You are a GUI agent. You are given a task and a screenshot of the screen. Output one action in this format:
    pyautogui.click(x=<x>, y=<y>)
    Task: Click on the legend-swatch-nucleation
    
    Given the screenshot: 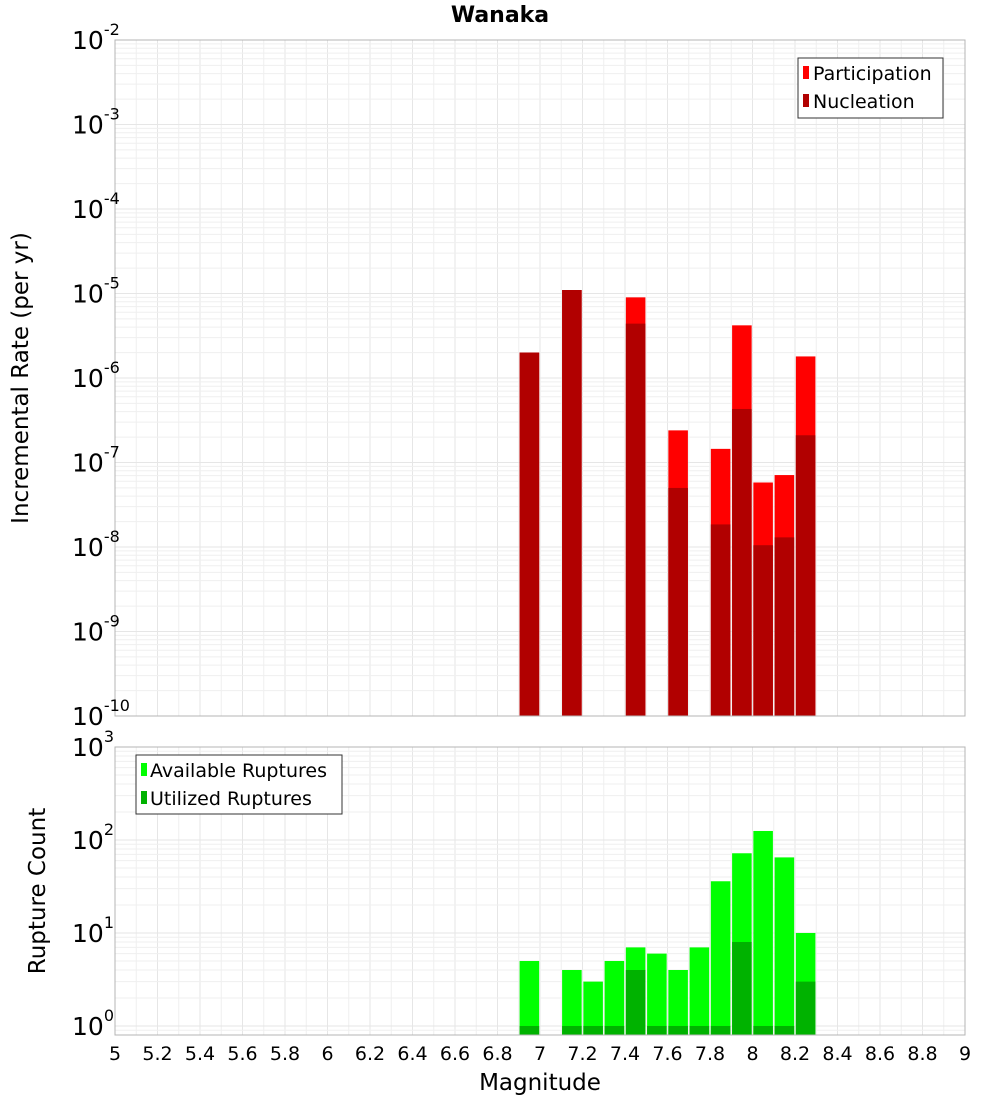 What is the action you would take?
    pyautogui.click(x=806, y=100)
    